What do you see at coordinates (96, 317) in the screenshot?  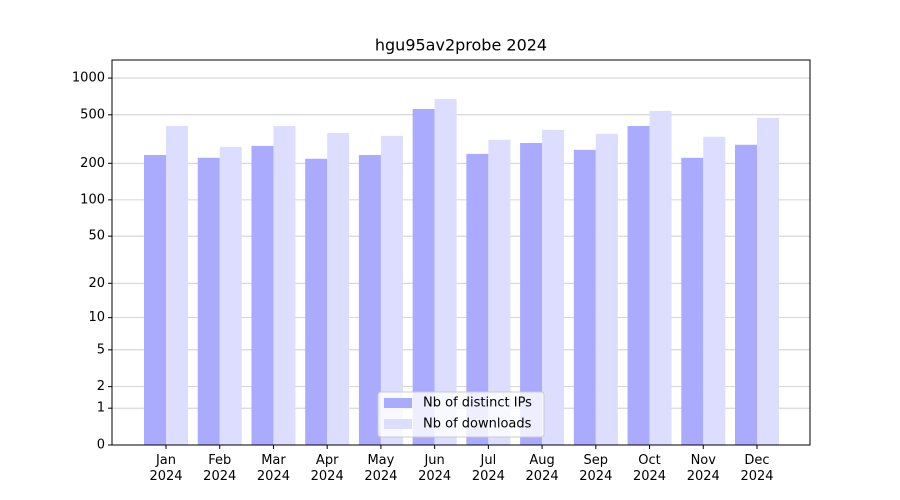 I see `y-tick-label: 10` at bounding box center [96, 317].